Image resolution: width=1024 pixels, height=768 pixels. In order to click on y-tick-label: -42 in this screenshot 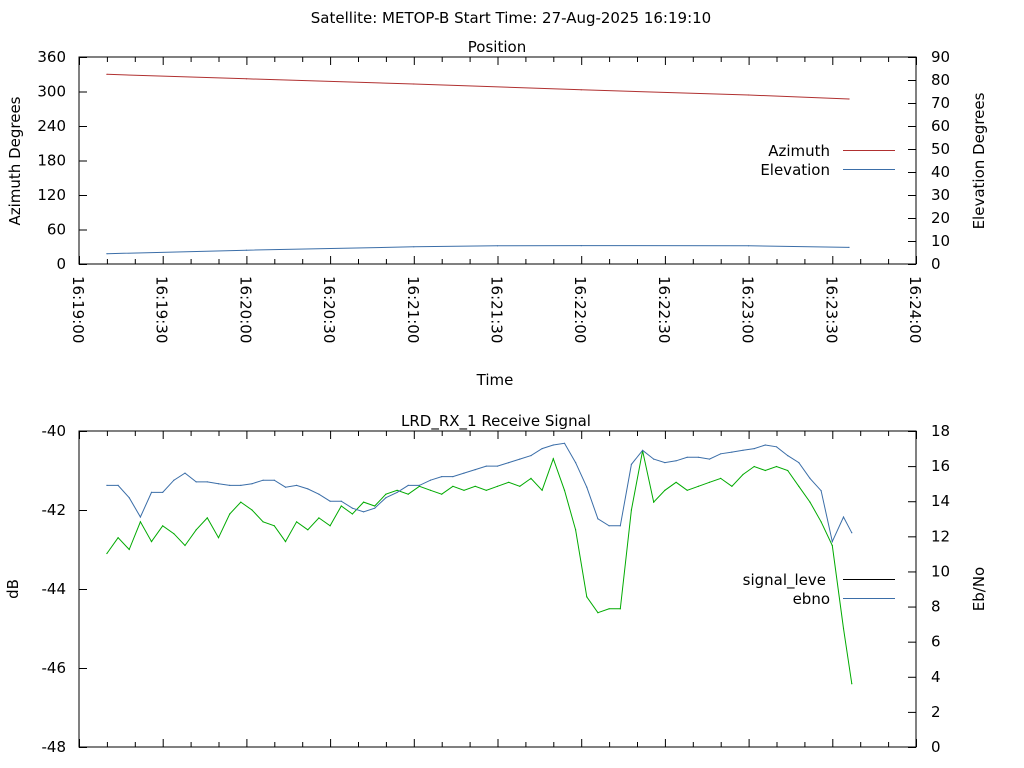, I will do `click(54, 510)`.